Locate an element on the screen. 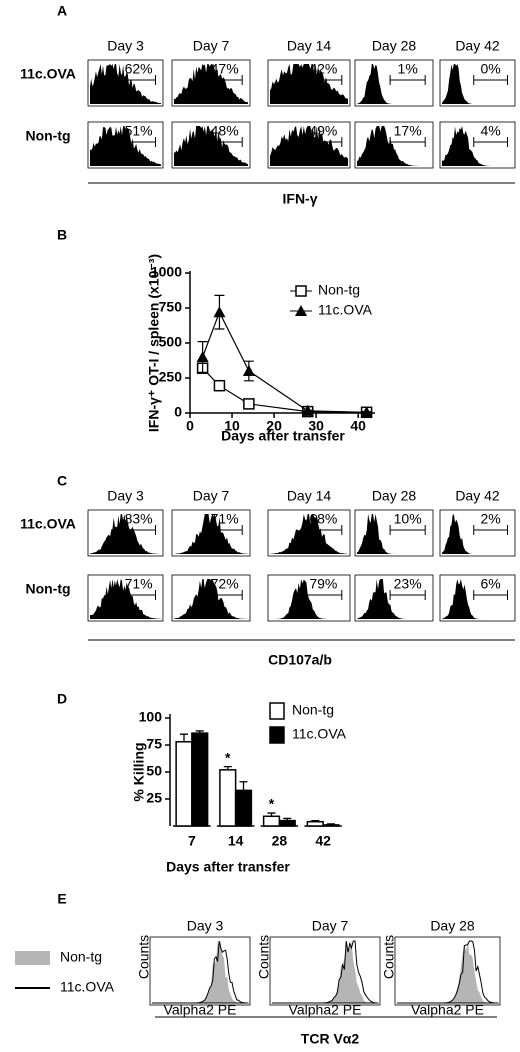 The height and width of the screenshot is (1052, 520). percent-label: 79% is located at coordinates (323, 584).